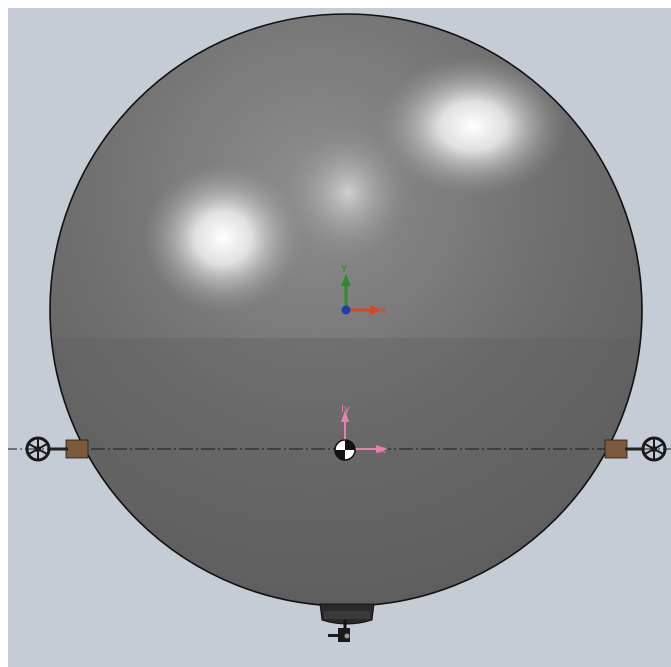  Describe the element at coordinates (646, 449) in the screenshot. I see `right-handwheel-icon` at that location.